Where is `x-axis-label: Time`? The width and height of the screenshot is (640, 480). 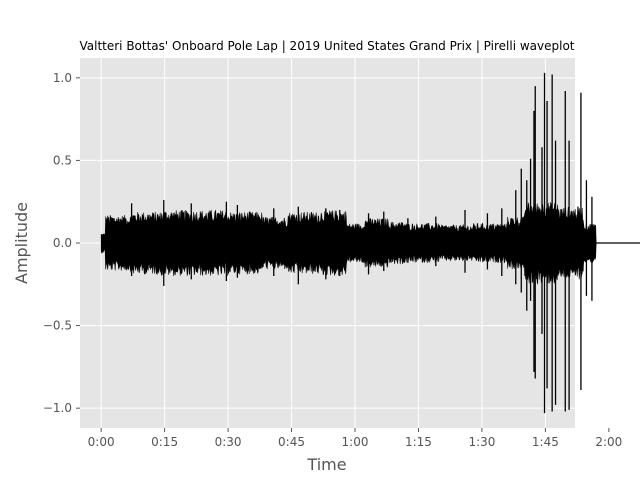
x-axis-label: Time is located at coordinates (326, 464).